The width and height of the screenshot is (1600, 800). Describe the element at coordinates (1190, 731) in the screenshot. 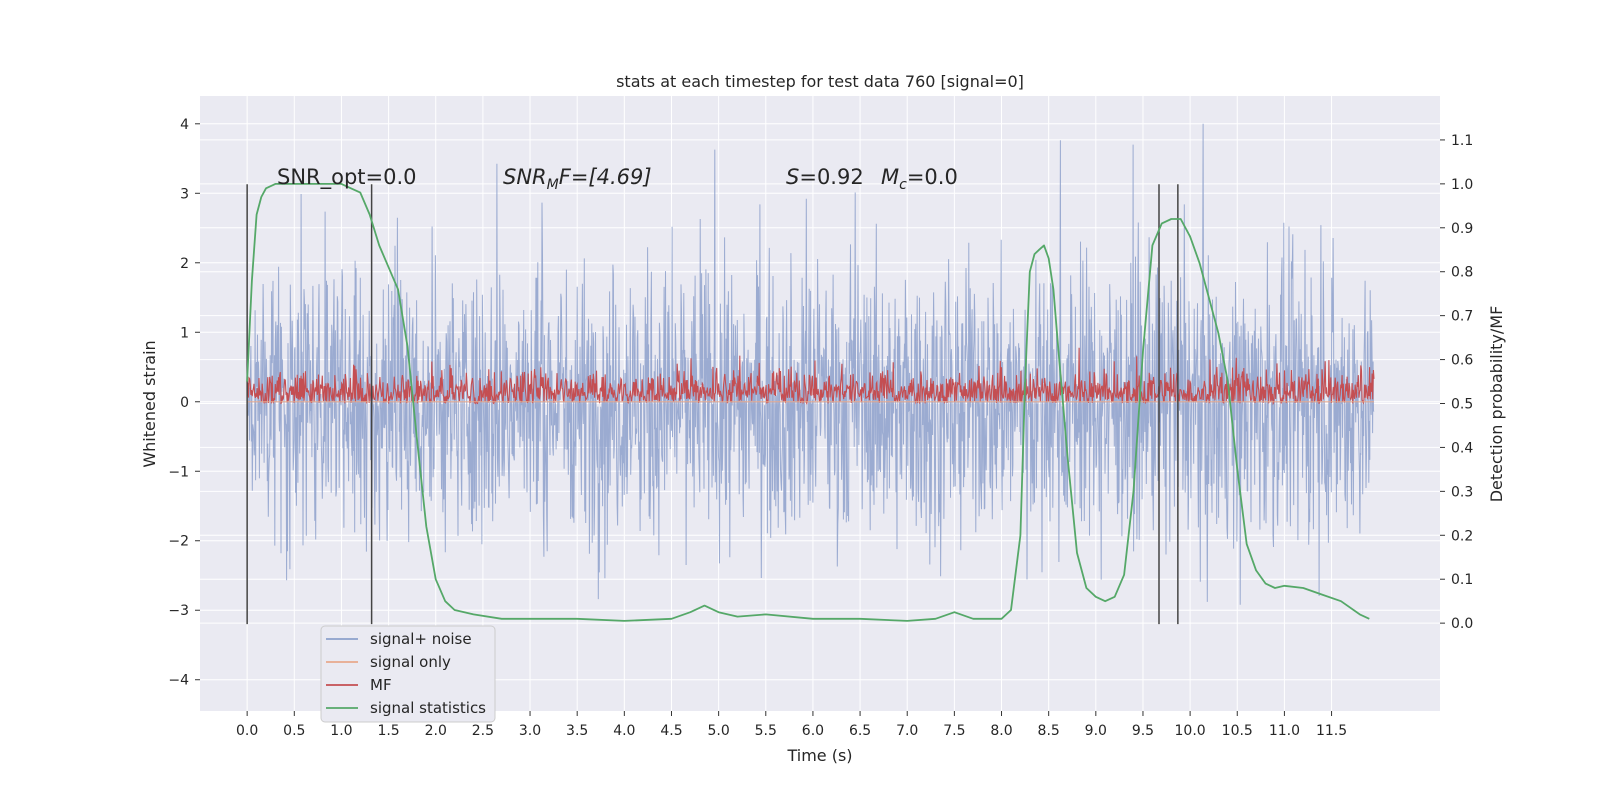

I see `x-tick-label: 10.0` at that location.